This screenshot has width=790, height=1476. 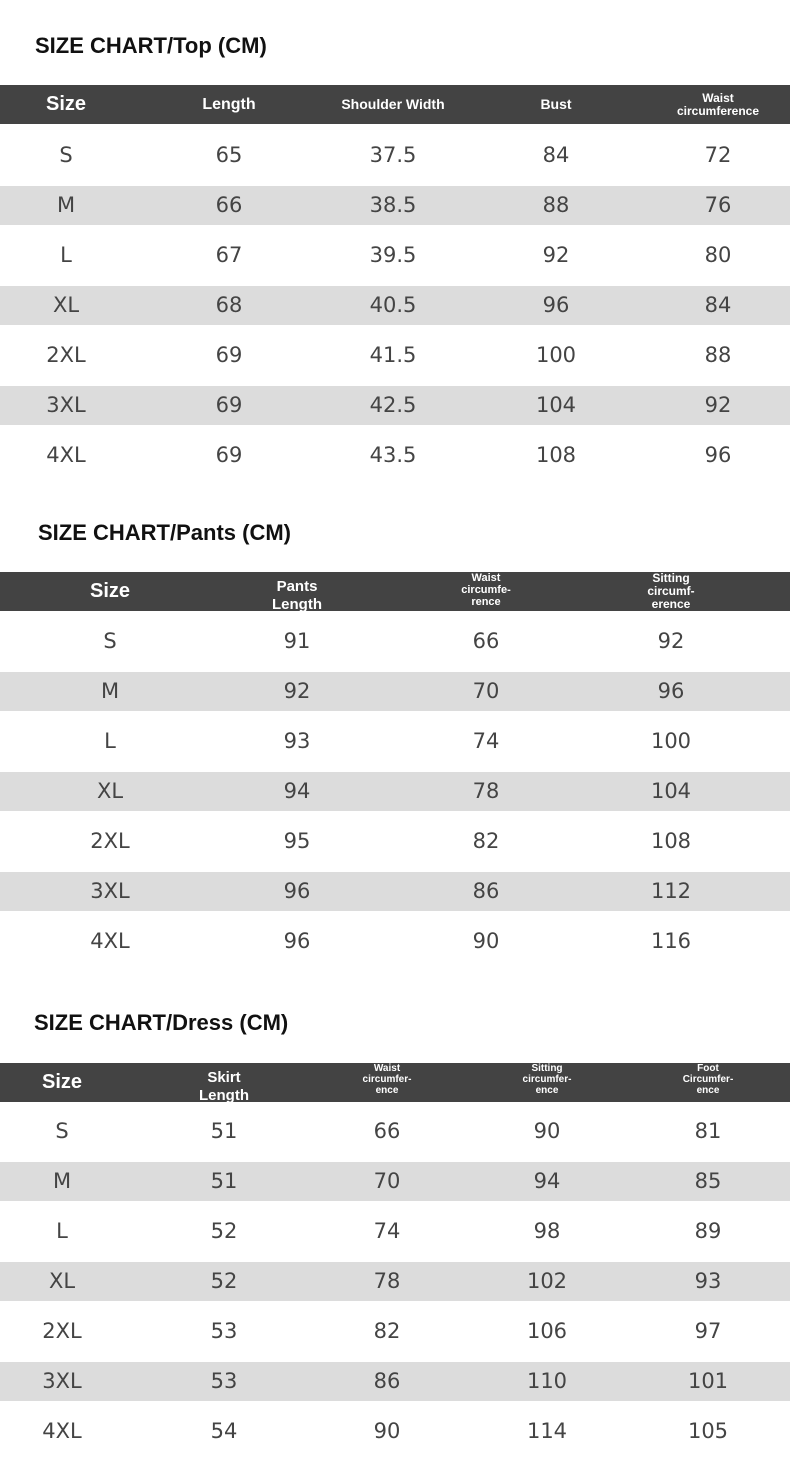 I want to click on measurement-value: 67, so click(x=229, y=255).